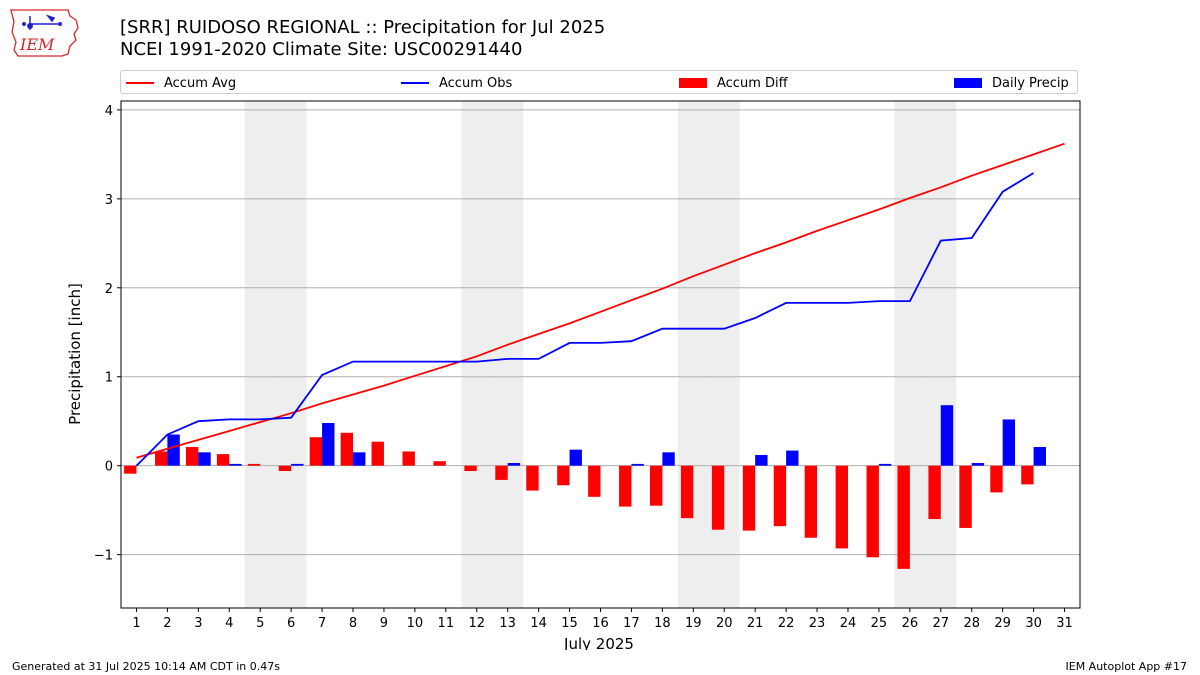  What do you see at coordinates (109, 111) in the screenshot?
I see `y-tick-label-4: 4` at bounding box center [109, 111].